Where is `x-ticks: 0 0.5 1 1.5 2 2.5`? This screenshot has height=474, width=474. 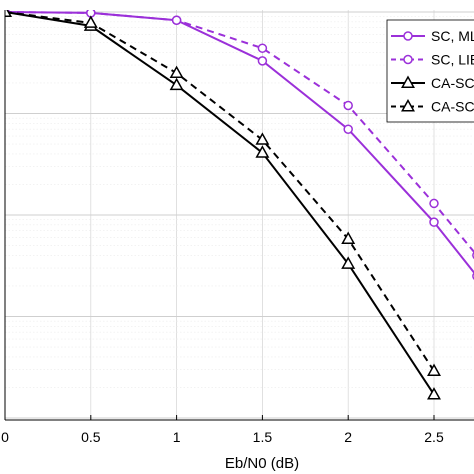 x-ticks: 0 0.5 1 1.5 2 2.5 is located at coordinates (222, 430).